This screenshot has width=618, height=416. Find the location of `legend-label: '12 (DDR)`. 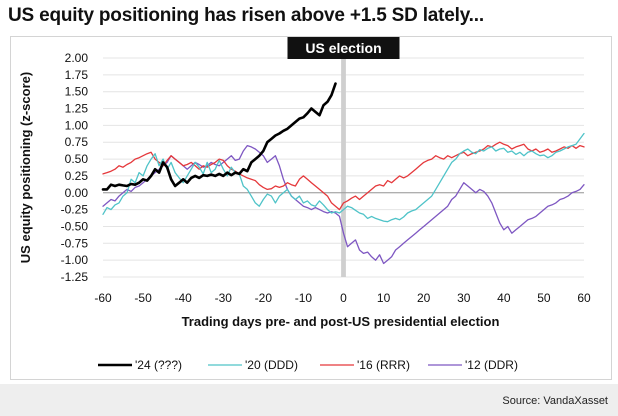

legend-label: '12 (DDR) is located at coordinates (491, 365).